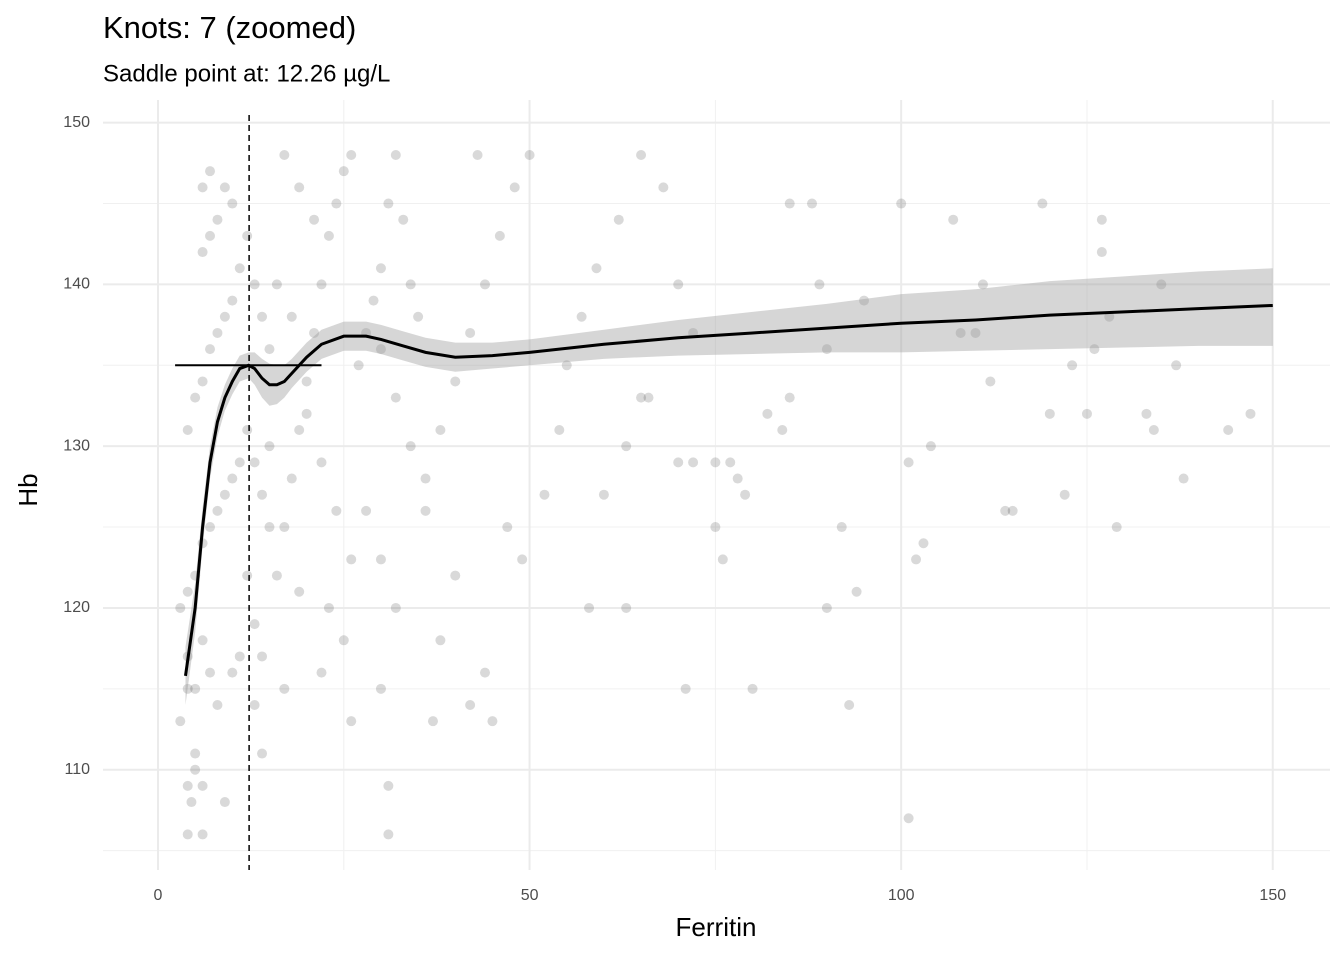 Image resolution: width=1344 pixels, height=960 pixels. I want to click on y-tick-label: 110, so click(77, 769).